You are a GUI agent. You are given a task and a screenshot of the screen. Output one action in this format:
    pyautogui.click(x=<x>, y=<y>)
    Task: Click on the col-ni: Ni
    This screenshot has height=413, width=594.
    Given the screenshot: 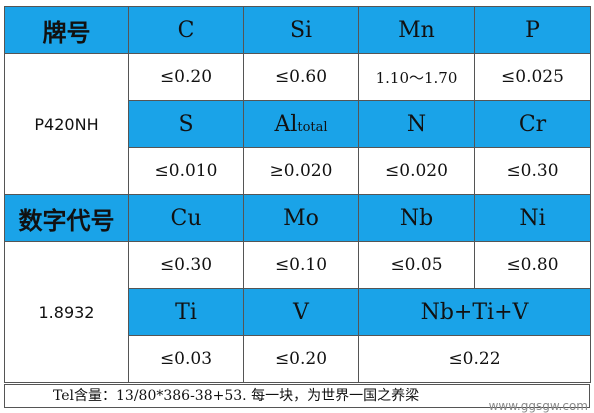 What is the action you would take?
    pyautogui.click(x=532, y=218)
    